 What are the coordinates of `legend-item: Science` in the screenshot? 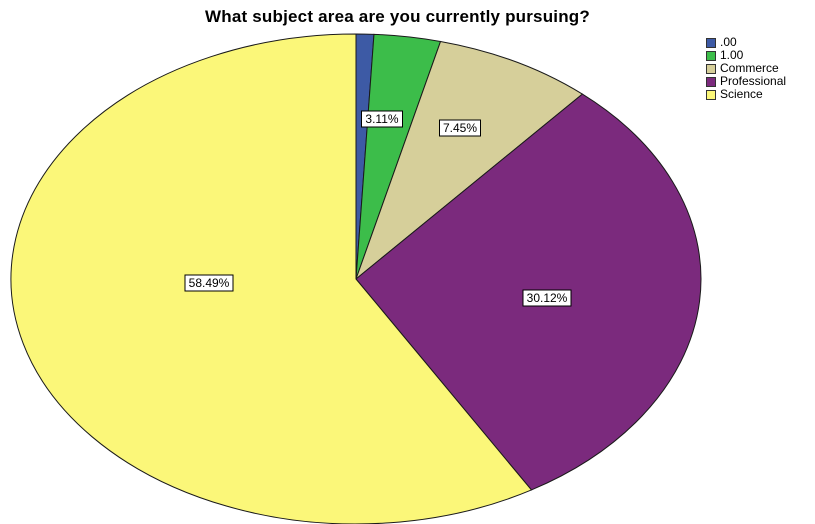 It's located at (746, 94).